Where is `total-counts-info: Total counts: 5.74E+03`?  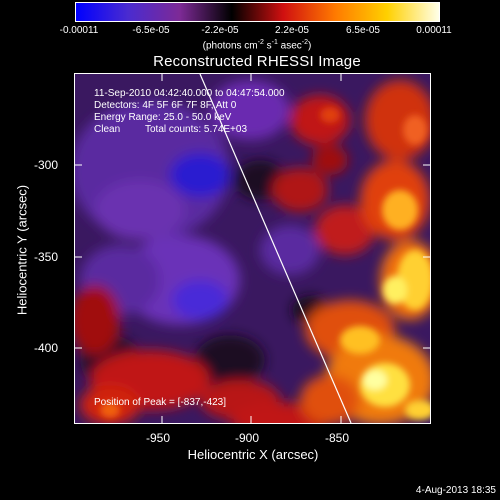
total-counts-info: Total counts: 5.74E+03 is located at coordinates (196, 129).